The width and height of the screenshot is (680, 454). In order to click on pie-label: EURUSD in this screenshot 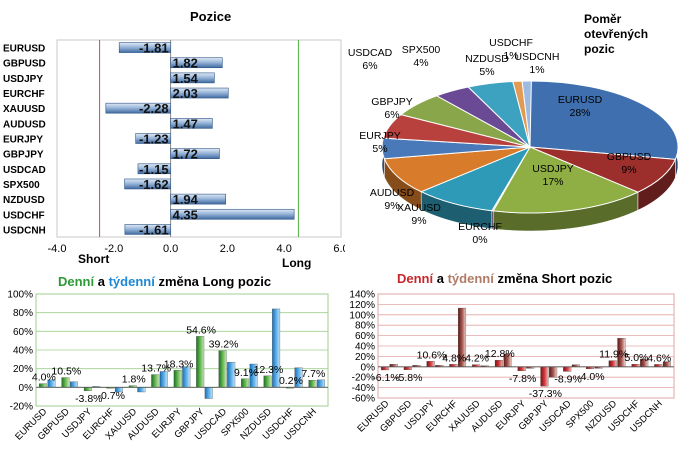, I will do `click(580, 100)`.